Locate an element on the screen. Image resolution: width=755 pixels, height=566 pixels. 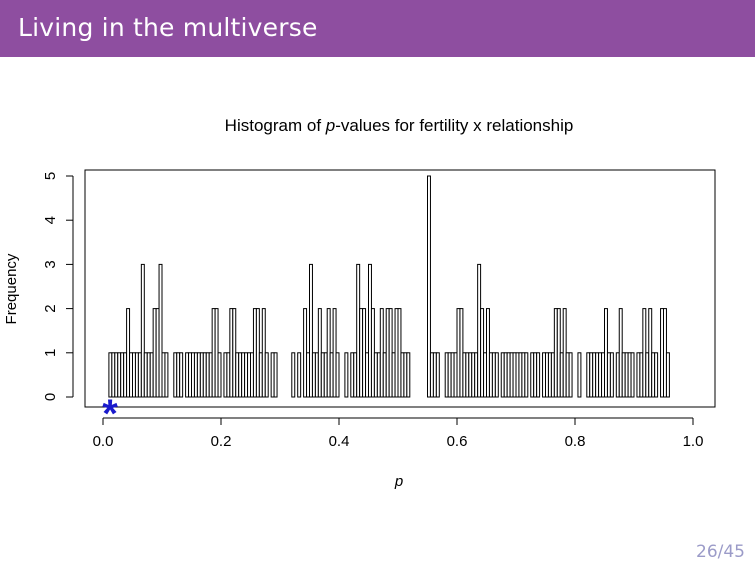
y-tick-label: 2 is located at coordinates (50, 308).